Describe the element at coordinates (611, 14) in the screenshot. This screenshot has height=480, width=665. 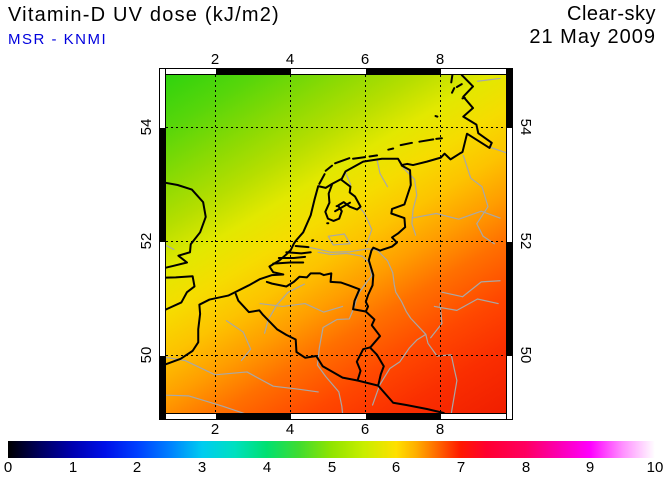
I see `sky-condition-label: Clear-sky` at that location.